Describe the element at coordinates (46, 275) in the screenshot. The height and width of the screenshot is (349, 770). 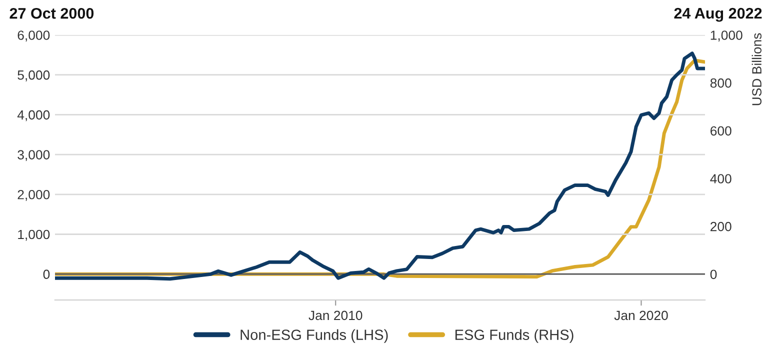
I see `y-tick-label: 0` at that location.